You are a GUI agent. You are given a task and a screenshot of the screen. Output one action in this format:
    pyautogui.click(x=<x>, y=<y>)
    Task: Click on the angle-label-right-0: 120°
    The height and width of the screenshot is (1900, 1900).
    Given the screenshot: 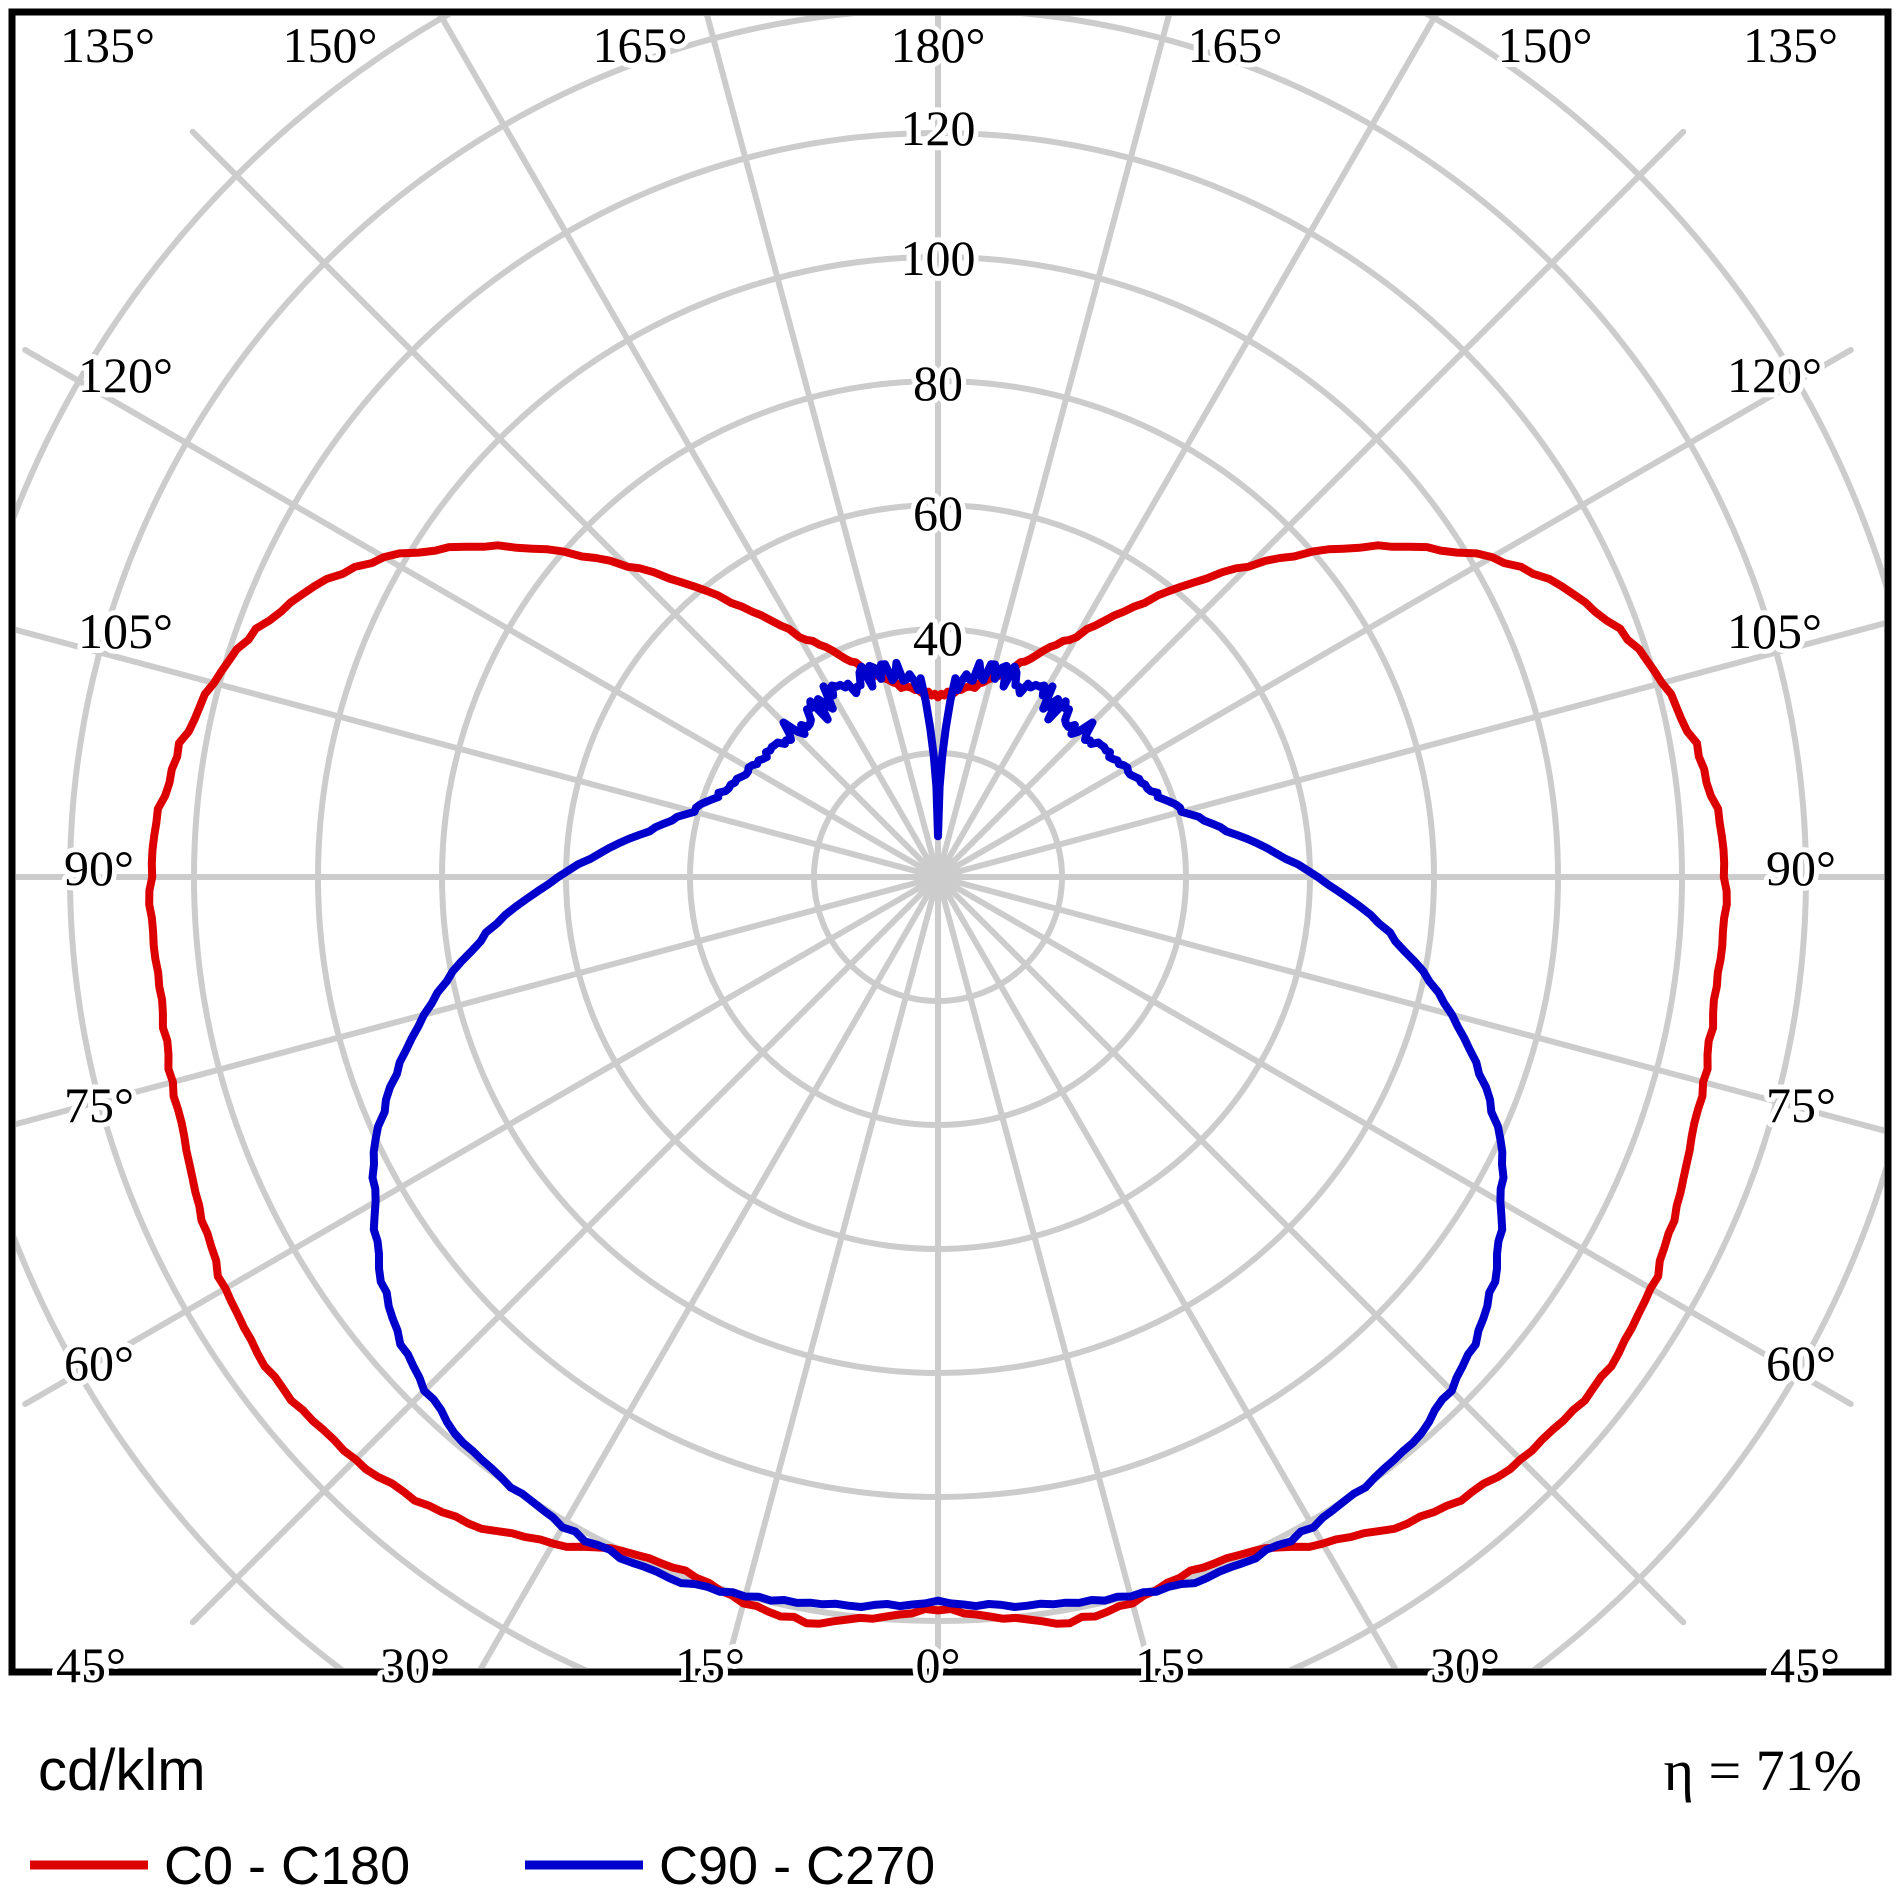 What is the action you would take?
    pyautogui.click(x=1774, y=375)
    